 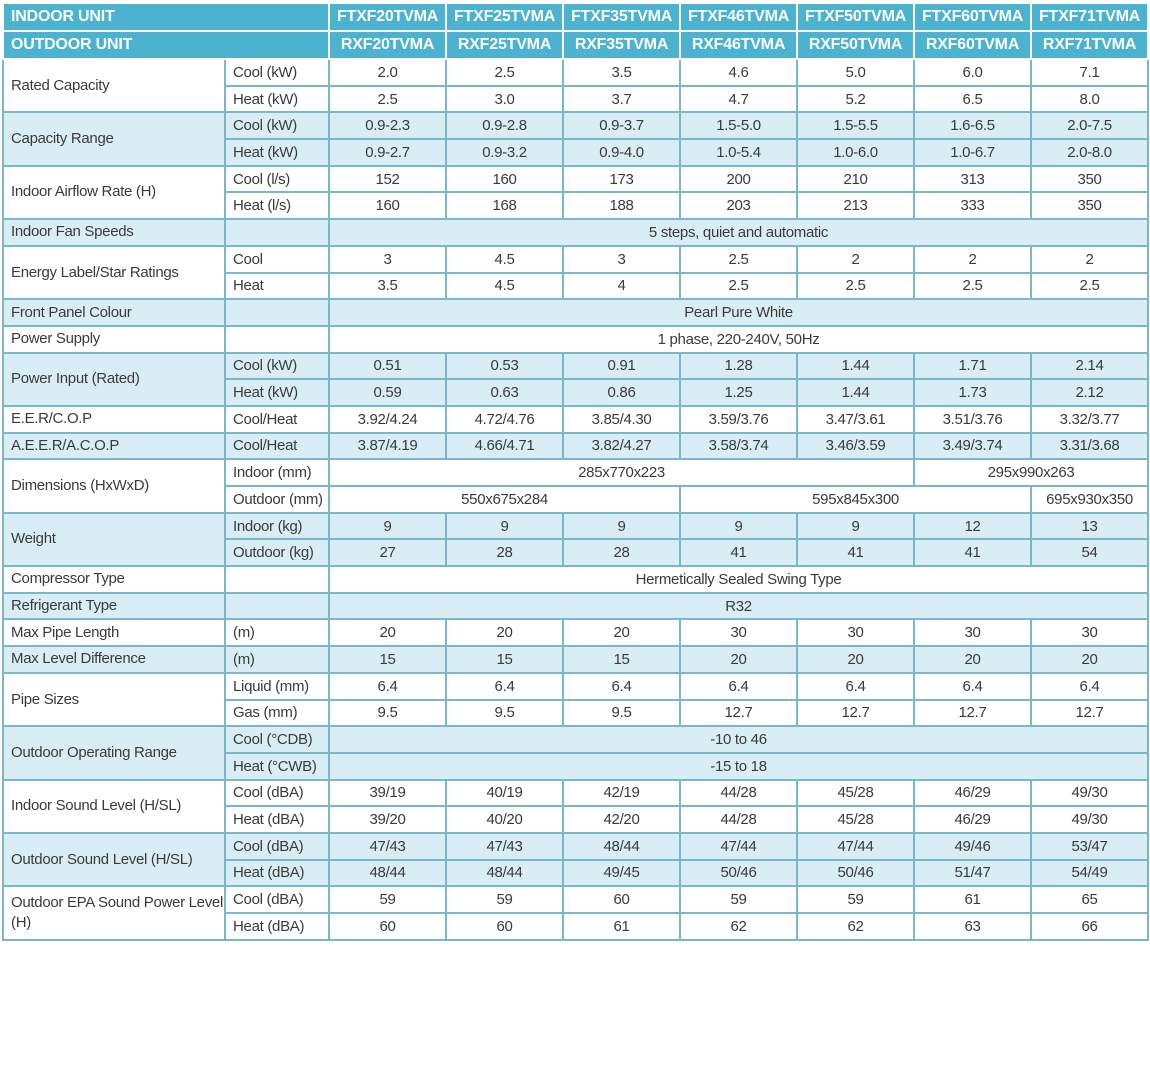 I want to click on spec-value: -15 to 18, so click(x=739, y=766).